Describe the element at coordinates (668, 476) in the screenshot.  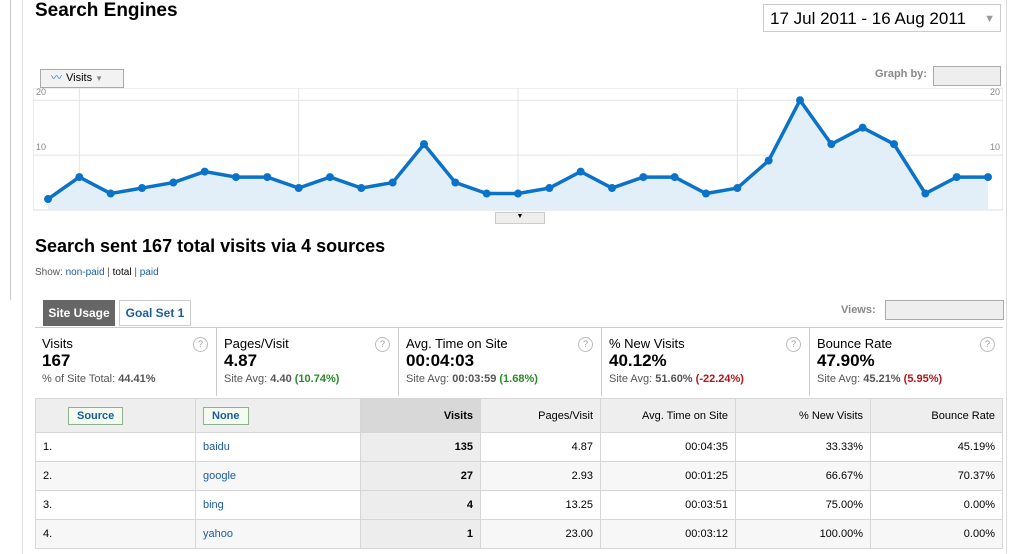
I see `cell: 00:01:25` at that location.